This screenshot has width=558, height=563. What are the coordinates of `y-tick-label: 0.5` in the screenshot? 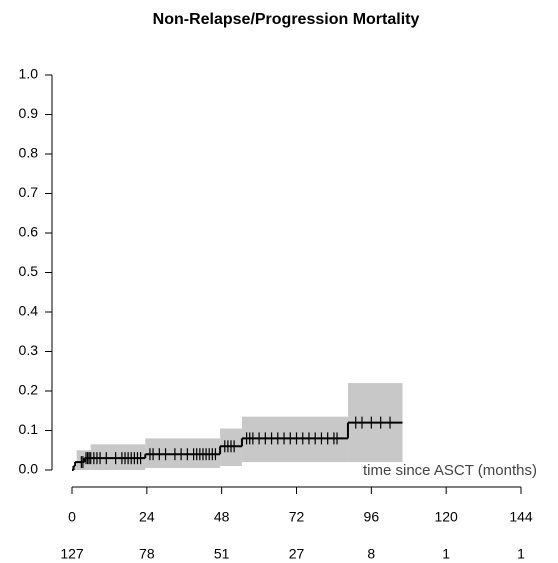 It's located at (29, 271).